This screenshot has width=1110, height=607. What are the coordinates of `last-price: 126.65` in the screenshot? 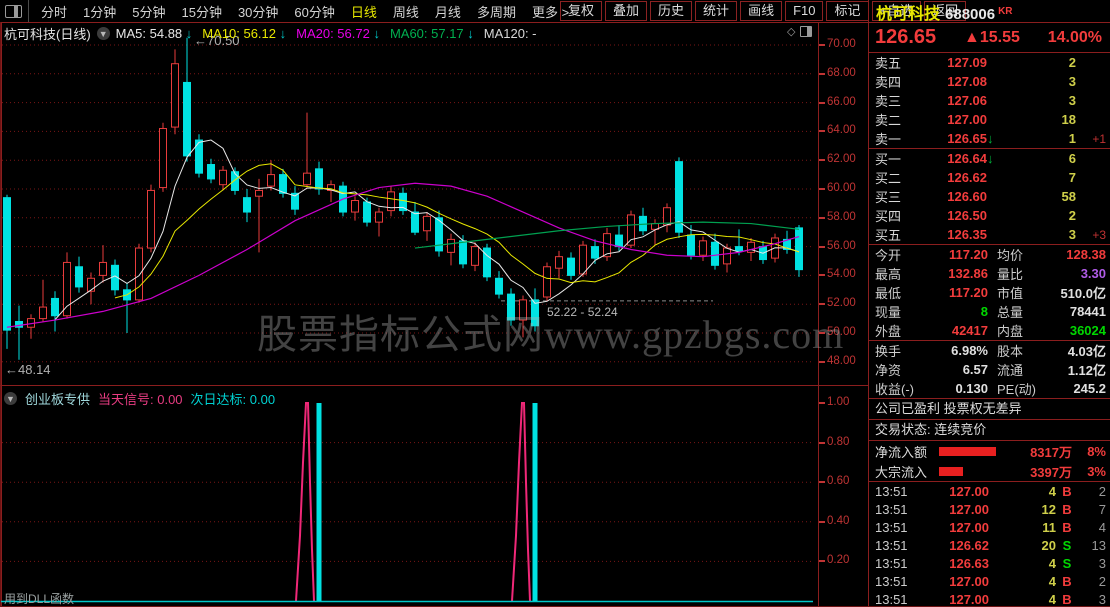 It's located at (906, 37).